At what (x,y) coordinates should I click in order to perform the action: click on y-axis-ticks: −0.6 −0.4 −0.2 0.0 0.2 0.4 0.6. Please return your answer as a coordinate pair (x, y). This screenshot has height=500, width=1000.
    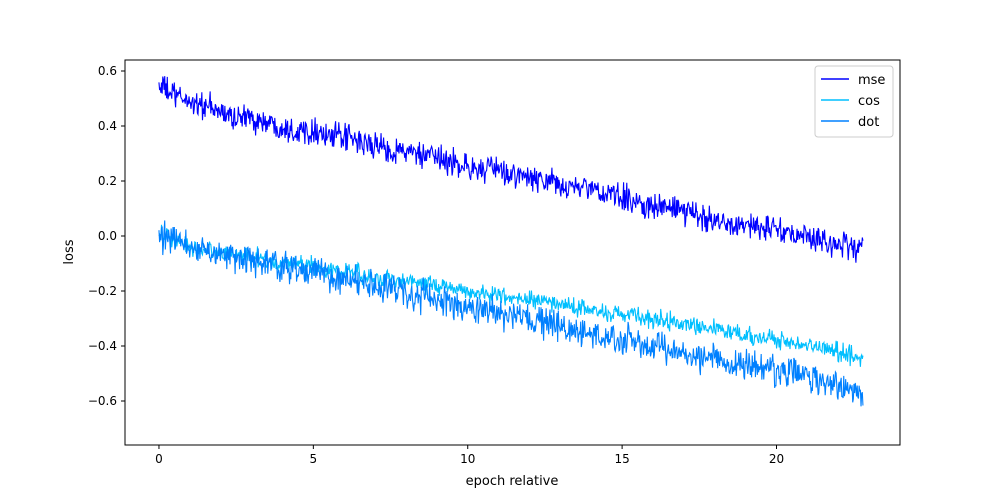
    Looking at the image, I should click on (106, 236).